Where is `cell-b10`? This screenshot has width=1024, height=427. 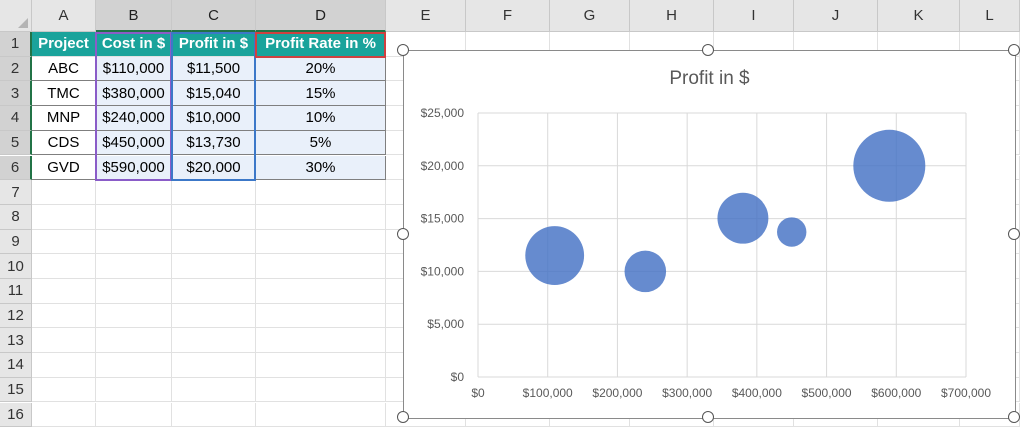 cell-b10 is located at coordinates (134, 266).